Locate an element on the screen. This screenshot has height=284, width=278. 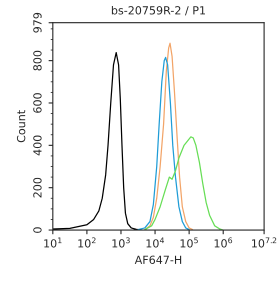
x-axis-title: AF647-H is located at coordinates (158, 260).